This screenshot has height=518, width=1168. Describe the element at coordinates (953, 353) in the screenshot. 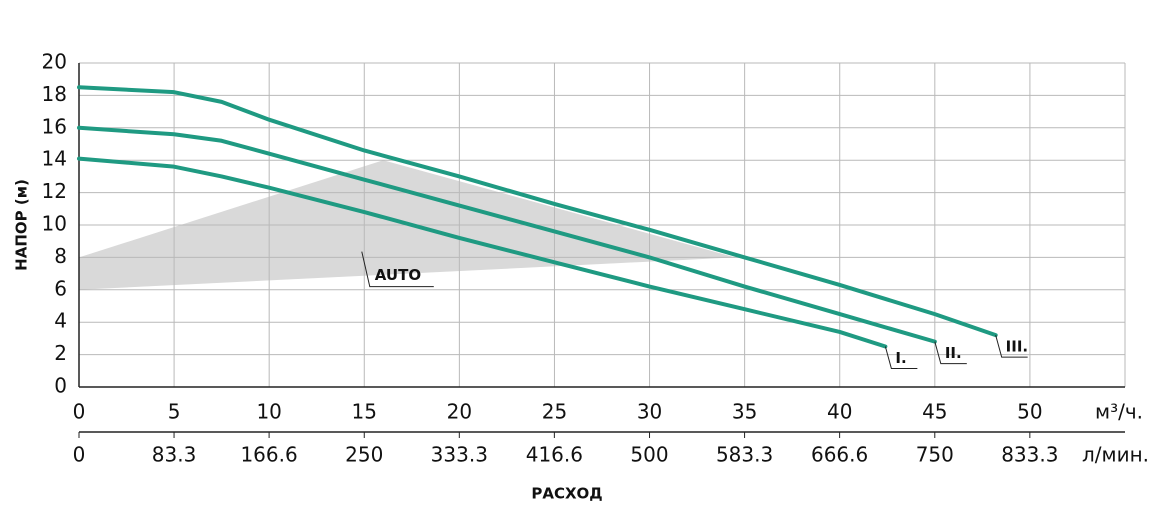

I see `series-label: II.` at that location.